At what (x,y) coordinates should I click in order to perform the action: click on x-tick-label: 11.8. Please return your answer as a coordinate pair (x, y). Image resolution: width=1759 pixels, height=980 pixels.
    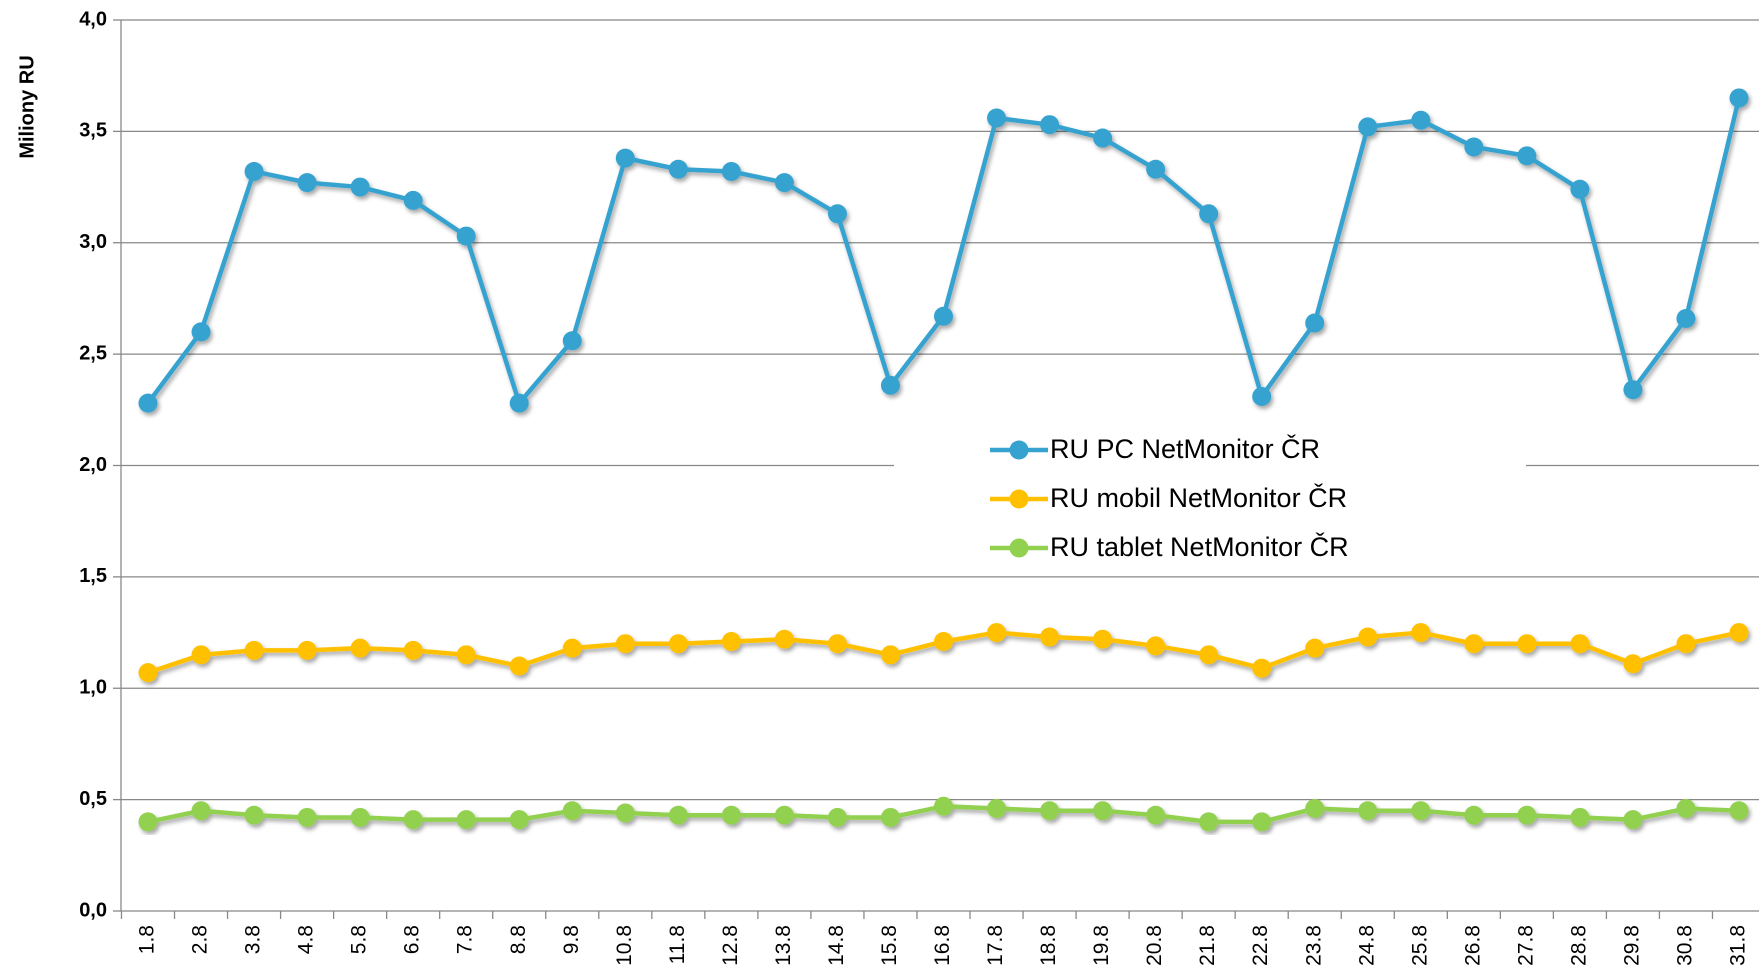
    Looking at the image, I should click on (677, 944).